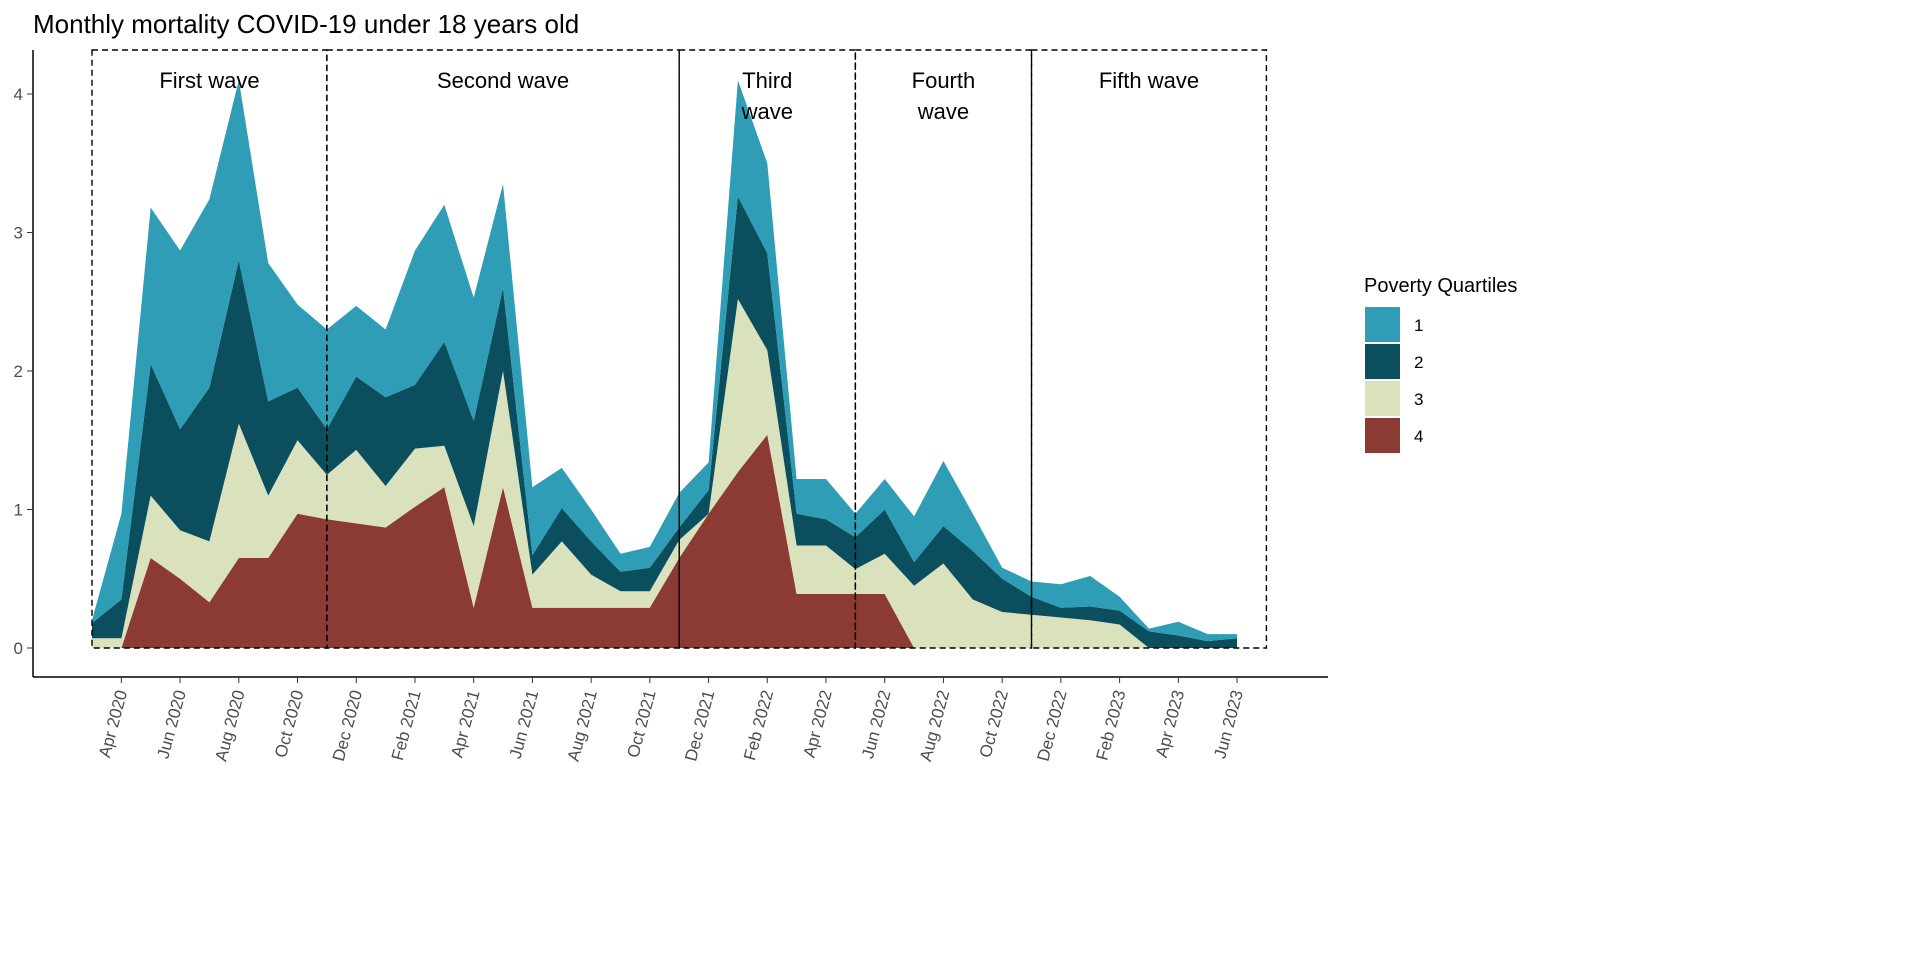  I want to click on wave-label-5: Fifth wave, so click(1149, 80).